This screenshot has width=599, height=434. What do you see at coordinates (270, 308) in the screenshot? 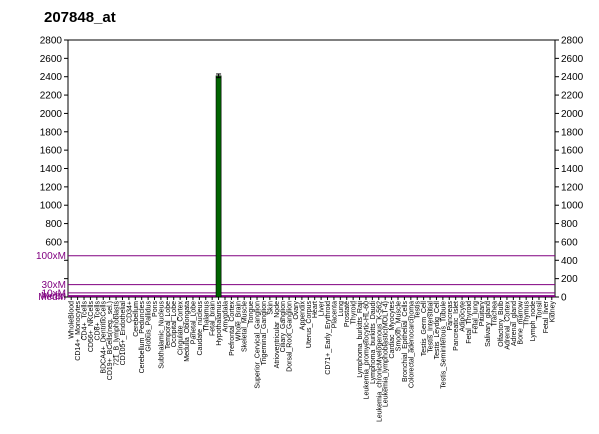
I see `category-label: Skin` at bounding box center [270, 308].